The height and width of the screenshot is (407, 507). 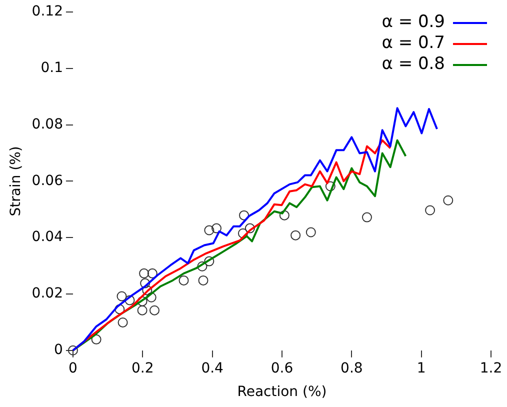 I want to click on x-tick-label: 0.8, so click(x=351, y=368).